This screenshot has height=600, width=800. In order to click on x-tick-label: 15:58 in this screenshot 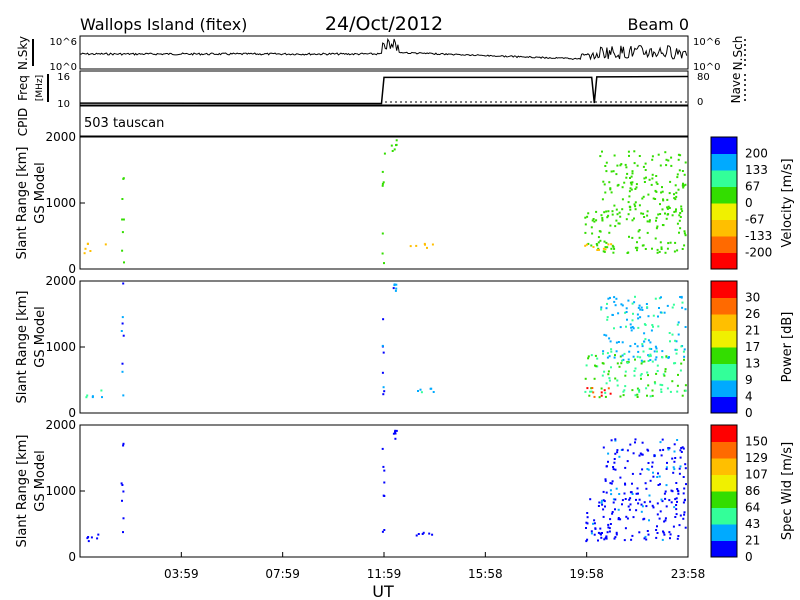, I will do `click(485, 574)`.